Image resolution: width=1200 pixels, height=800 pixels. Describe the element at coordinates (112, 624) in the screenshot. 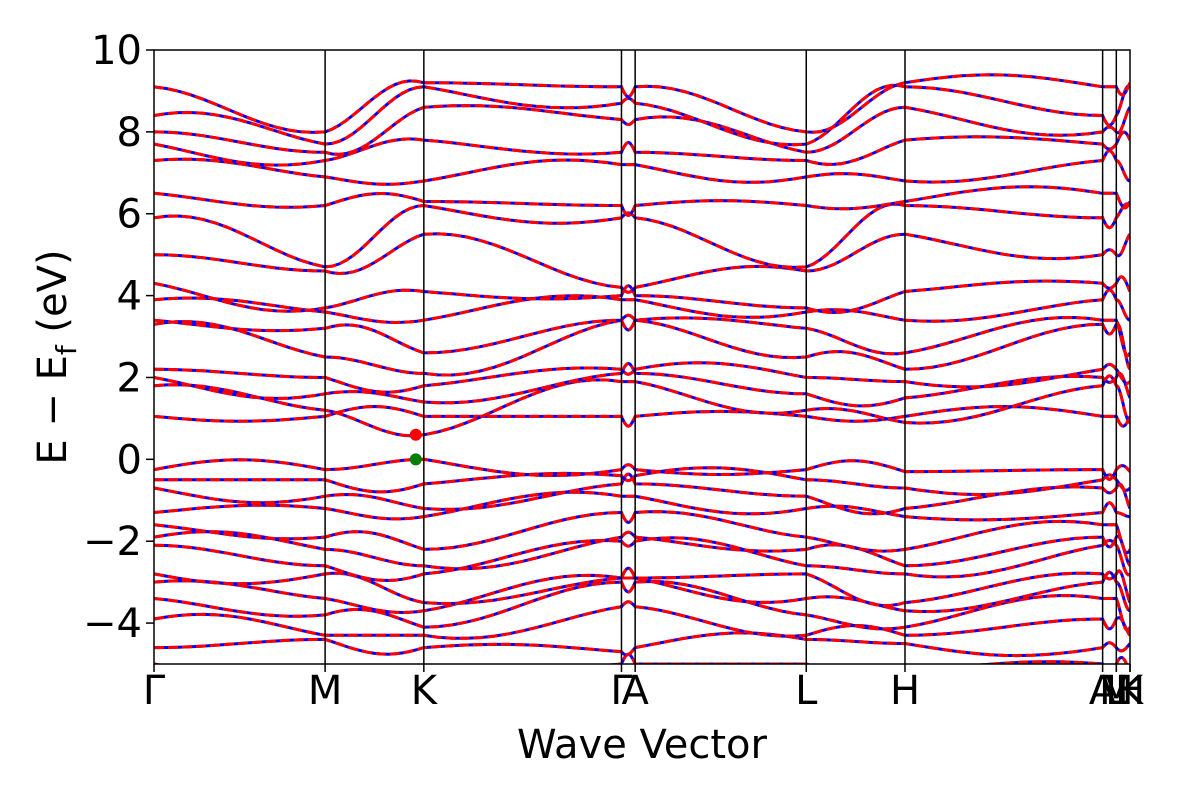

I see `y-tick-label: −4` at that location.